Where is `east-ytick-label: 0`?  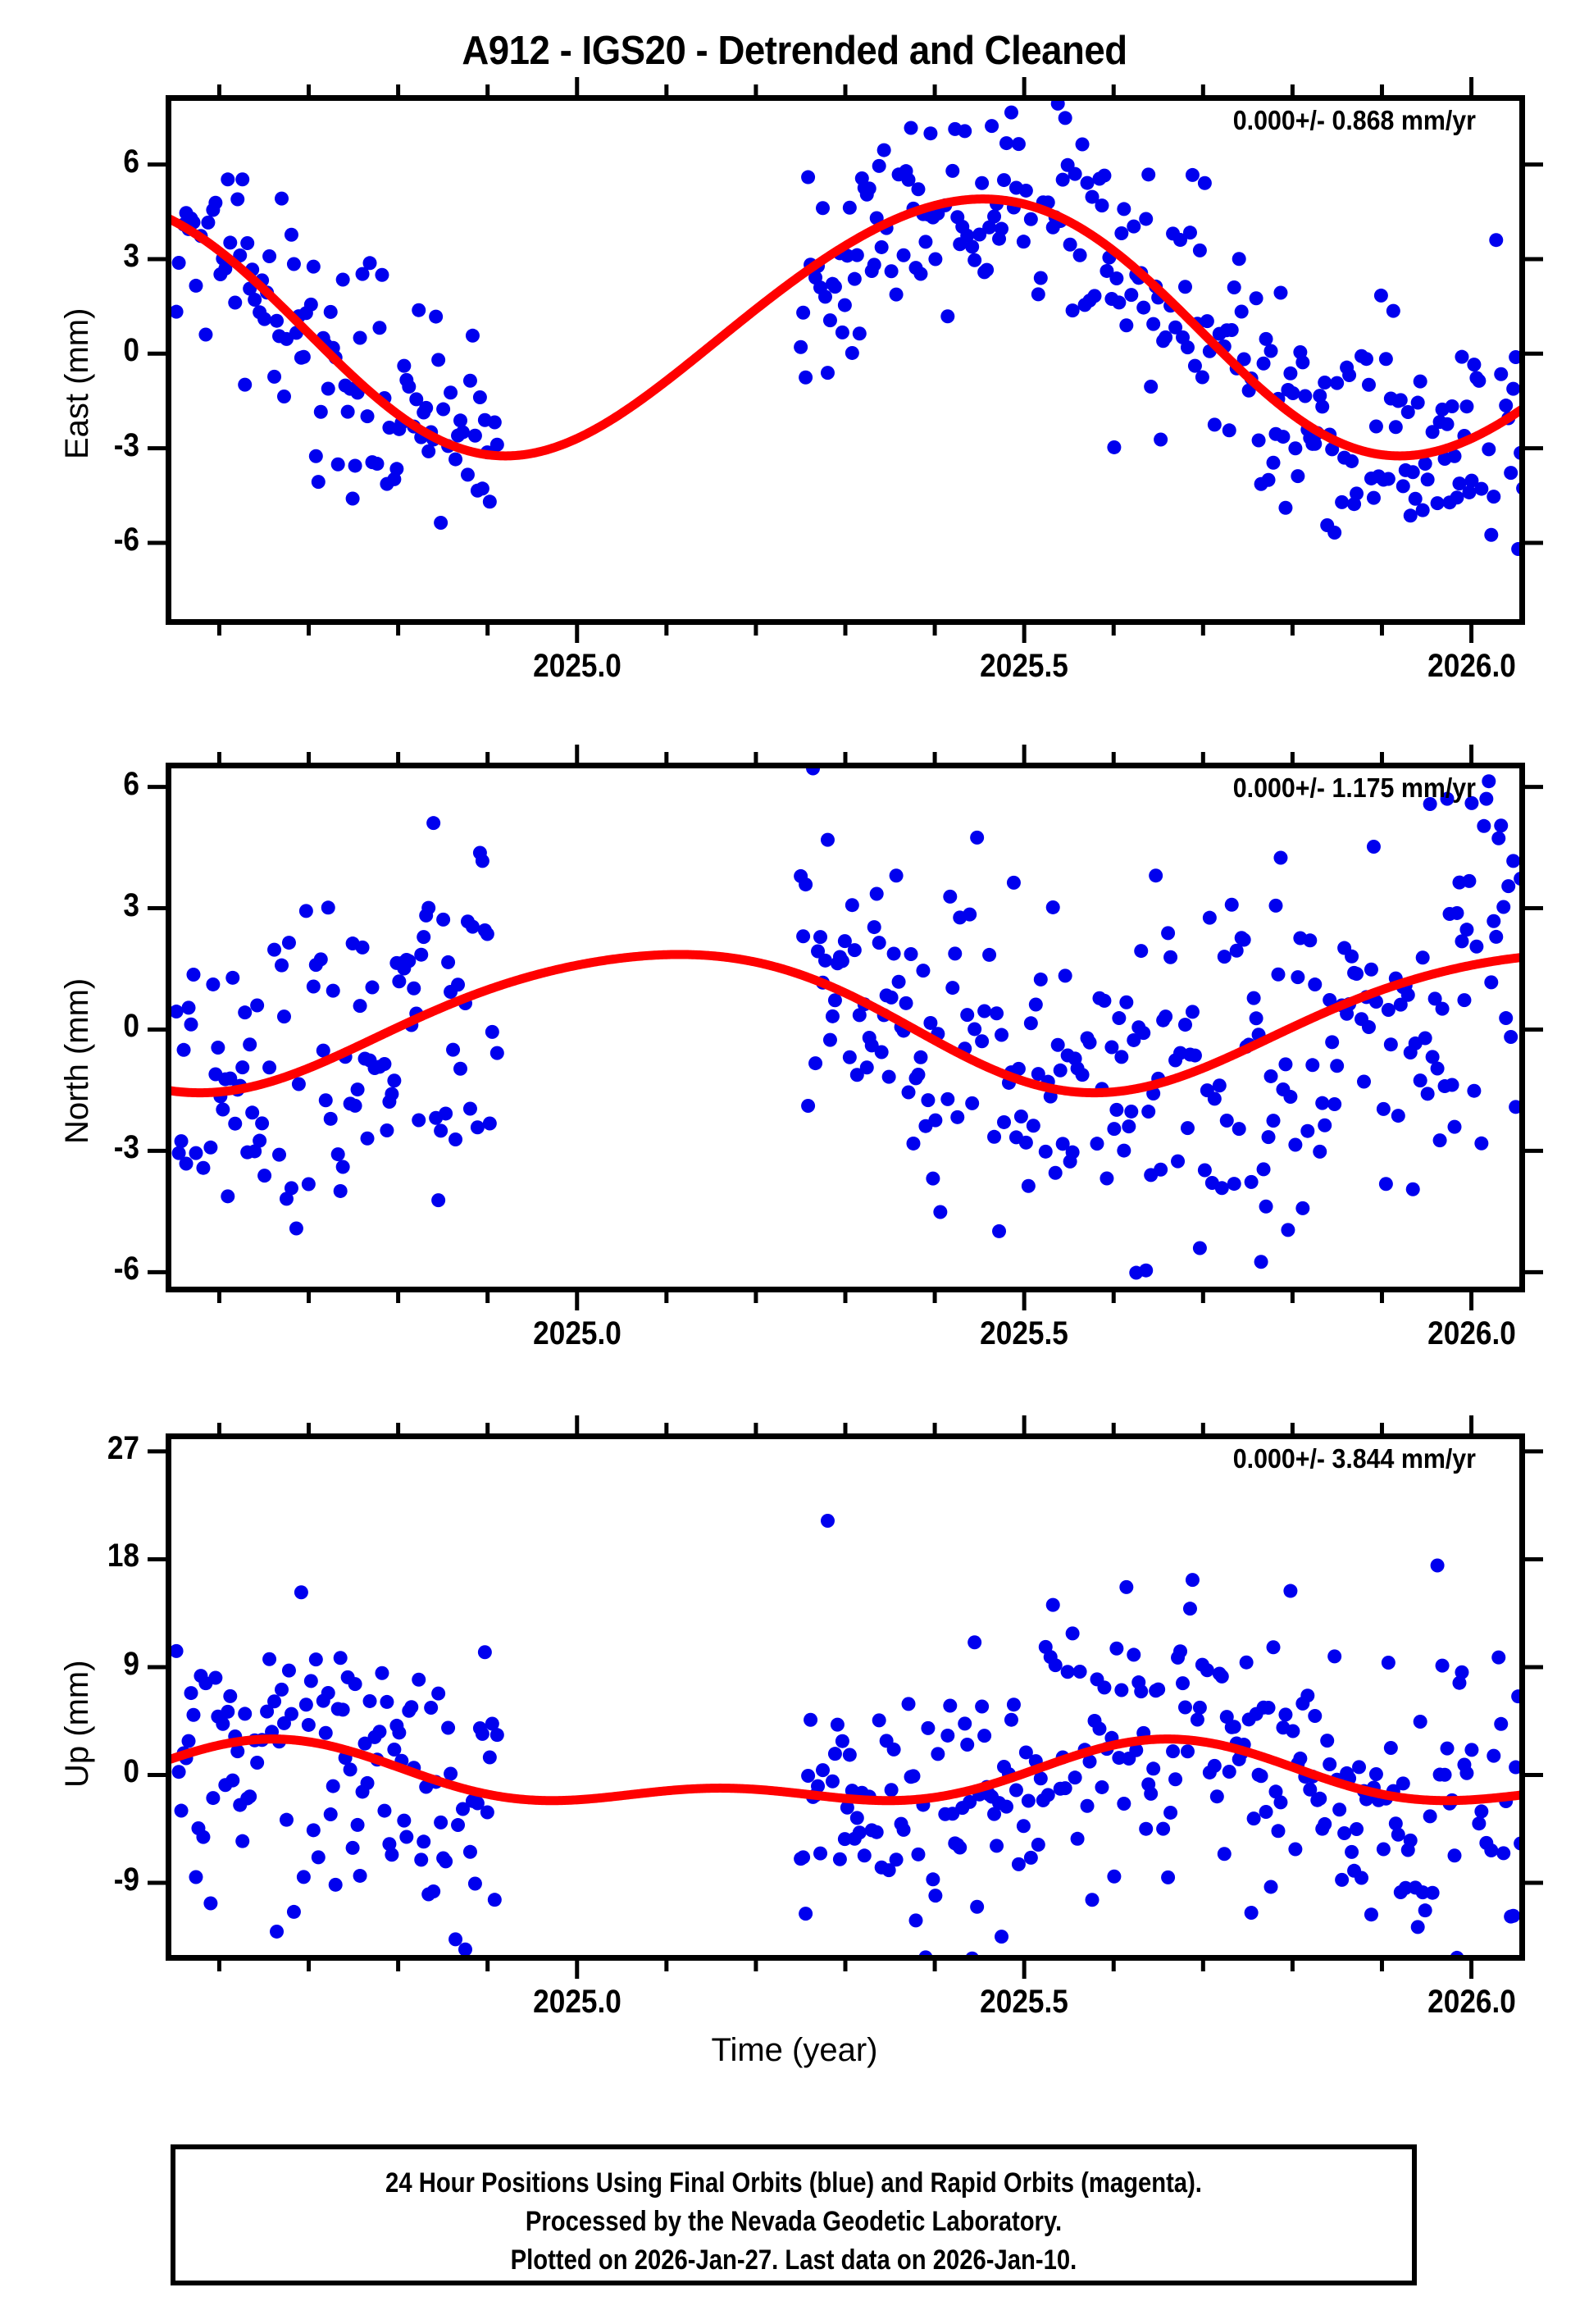
east-ytick-label: 0 is located at coordinates (131, 350).